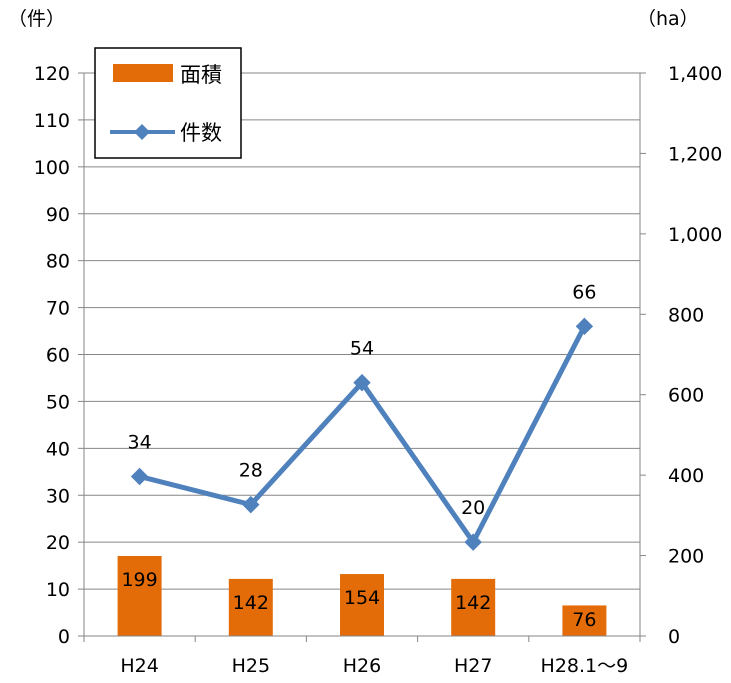 This screenshot has height=683, width=731. I want to click on line-label-0: 34, so click(140, 442).